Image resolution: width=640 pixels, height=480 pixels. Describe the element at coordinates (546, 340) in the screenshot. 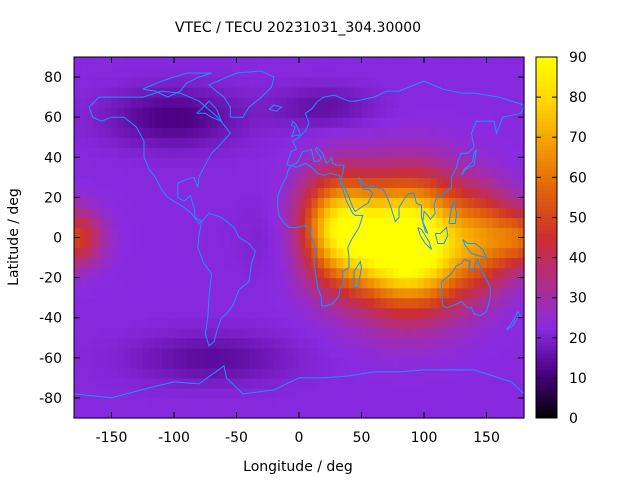

I see `colorbar-segment` at that location.